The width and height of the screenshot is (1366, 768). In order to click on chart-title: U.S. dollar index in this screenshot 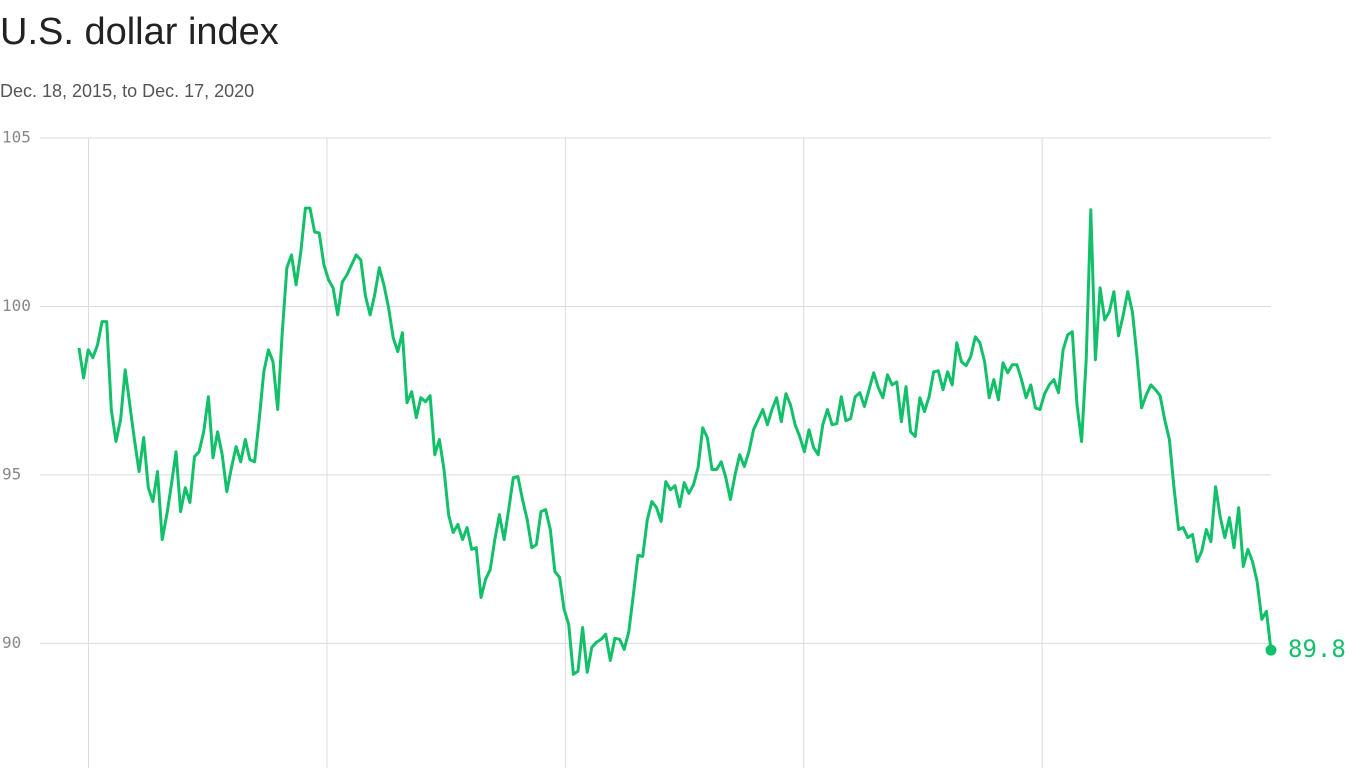, I will do `click(139, 32)`.